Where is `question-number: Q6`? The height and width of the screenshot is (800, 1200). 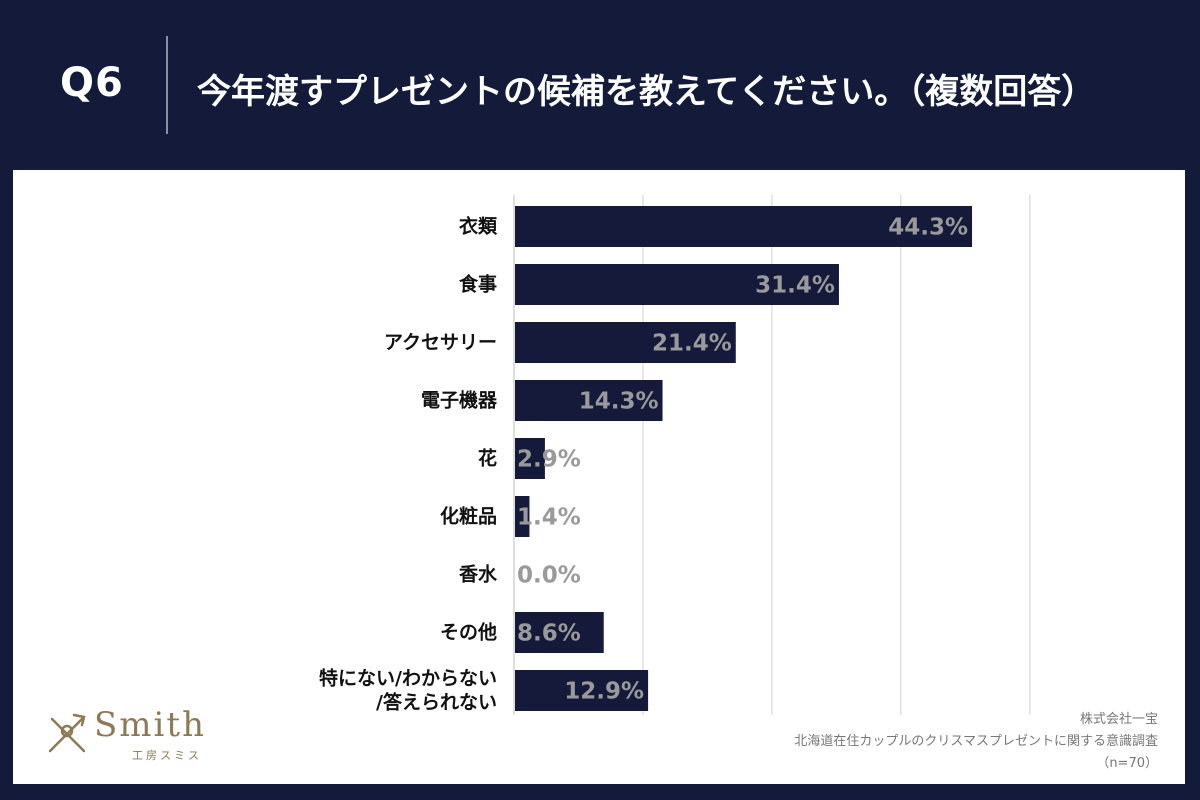 question-number: Q6 is located at coordinates (92, 83).